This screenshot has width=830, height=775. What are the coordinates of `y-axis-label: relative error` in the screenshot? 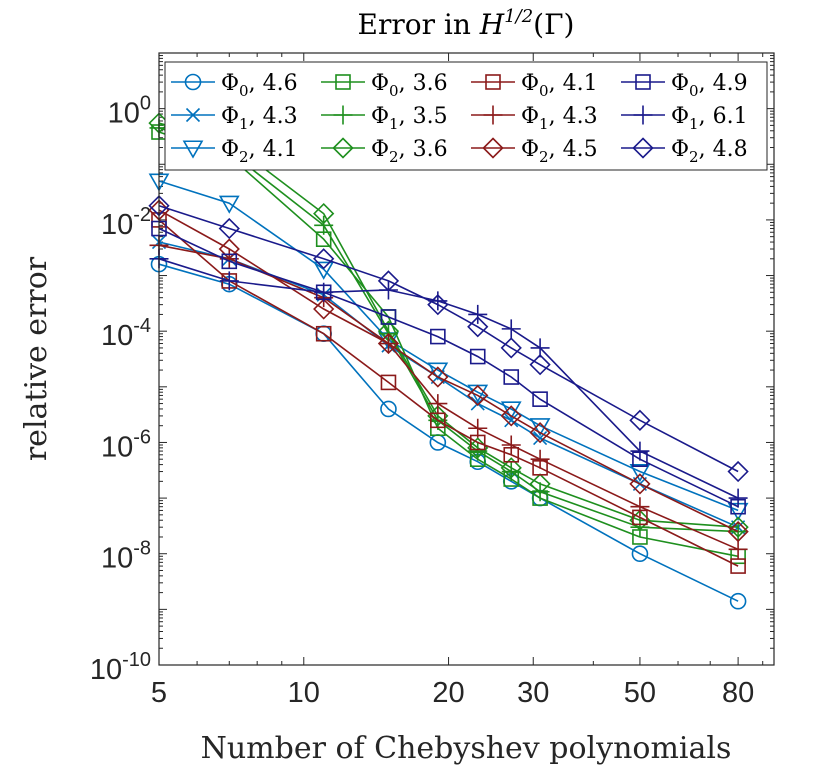 It's located at (36, 358).